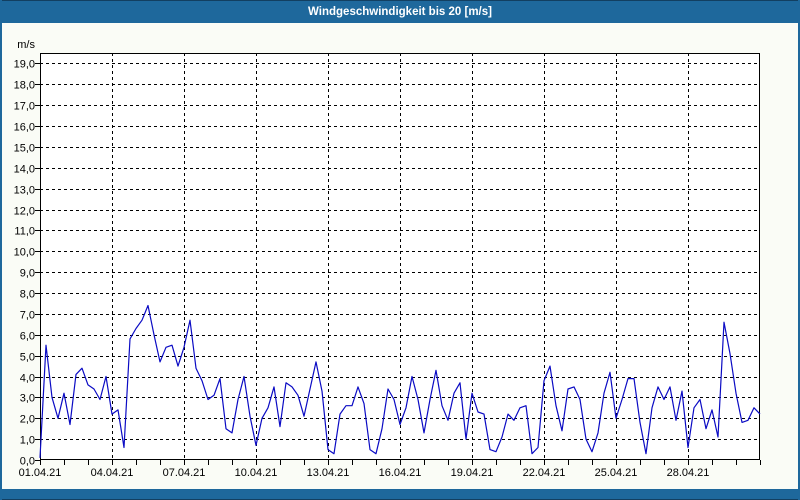  I want to click on y-tick-label: 1,0, so click(27, 441).